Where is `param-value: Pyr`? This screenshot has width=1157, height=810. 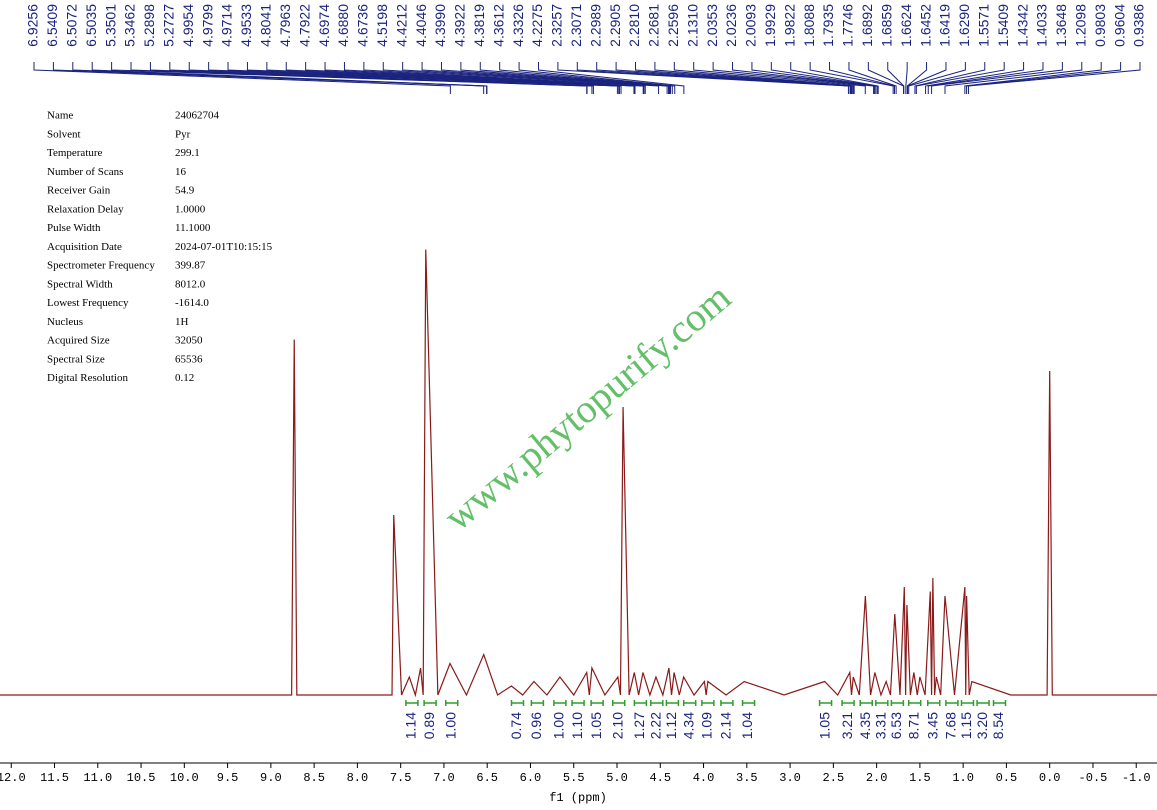 param-value: Pyr is located at coordinates (183, 134).